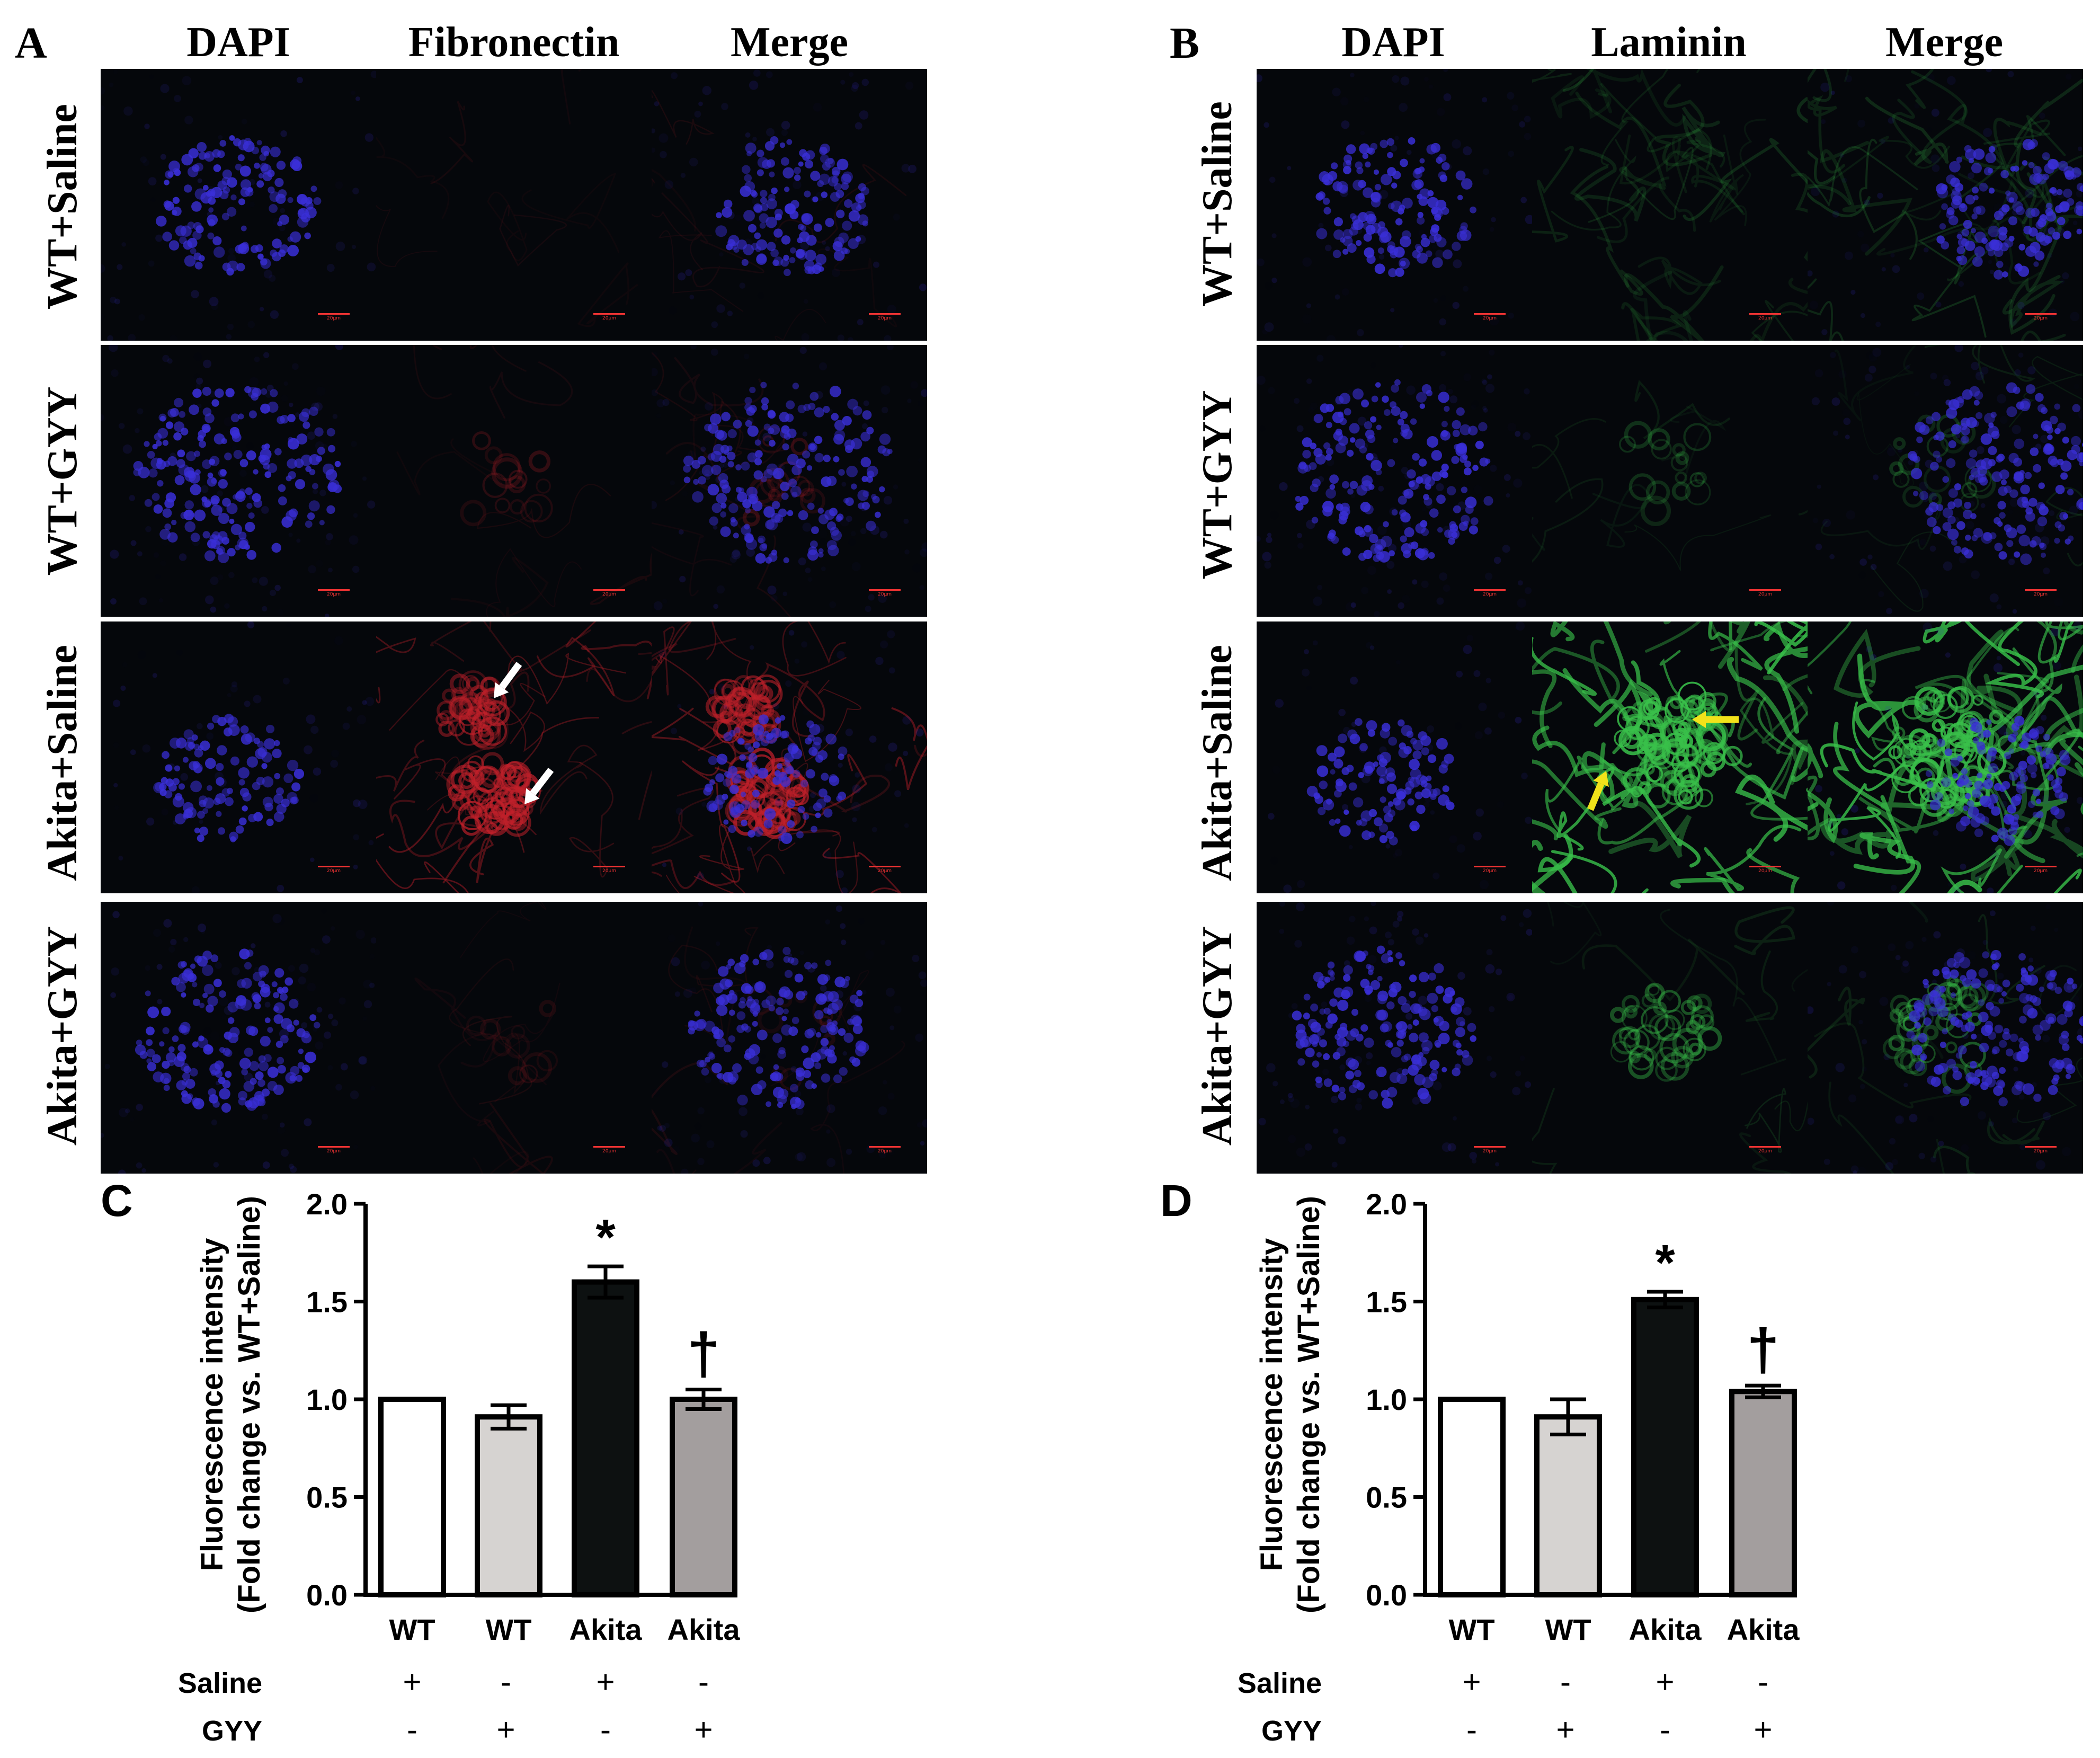 This screenshot has height=1758, width=2100. What do you see at coordinates (1386, 1204) in the screenshot?
I see `y-tick-label: 2.0` at bounding box center [1386, 1204].